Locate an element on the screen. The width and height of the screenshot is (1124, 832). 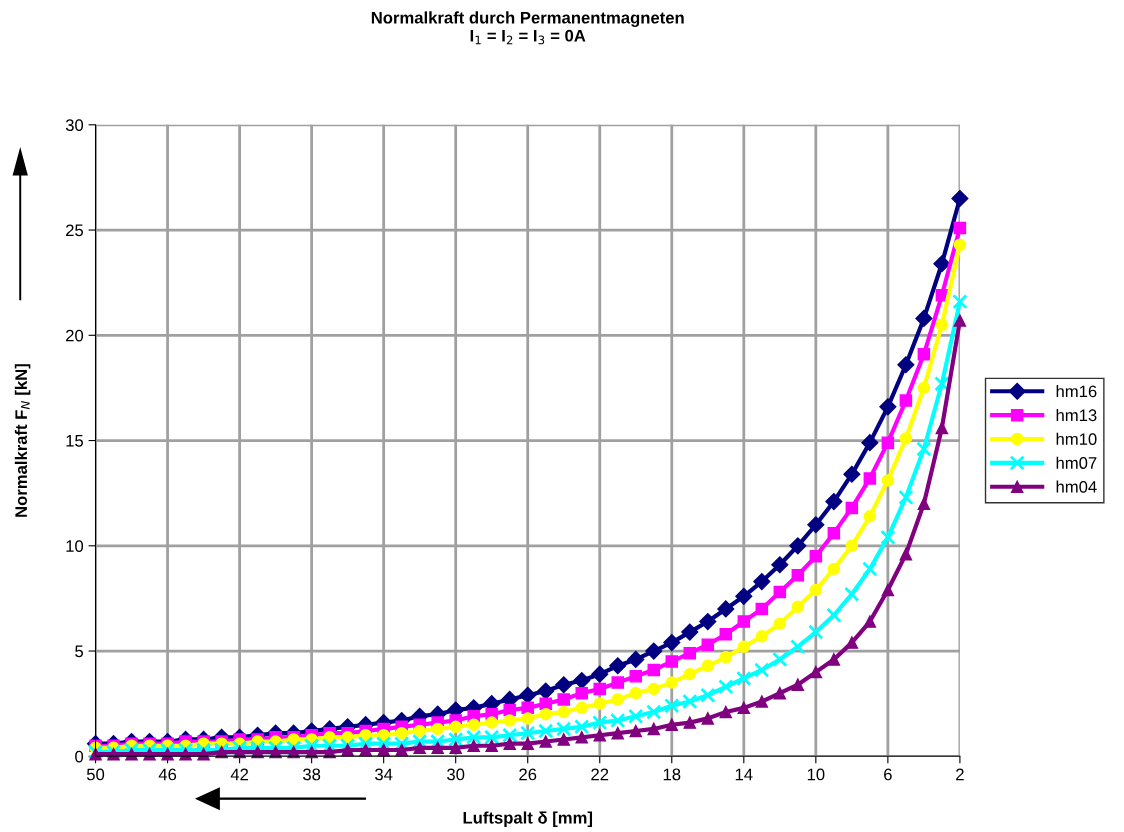
legend-label: hm10 is located at coordinates (1076, 439).